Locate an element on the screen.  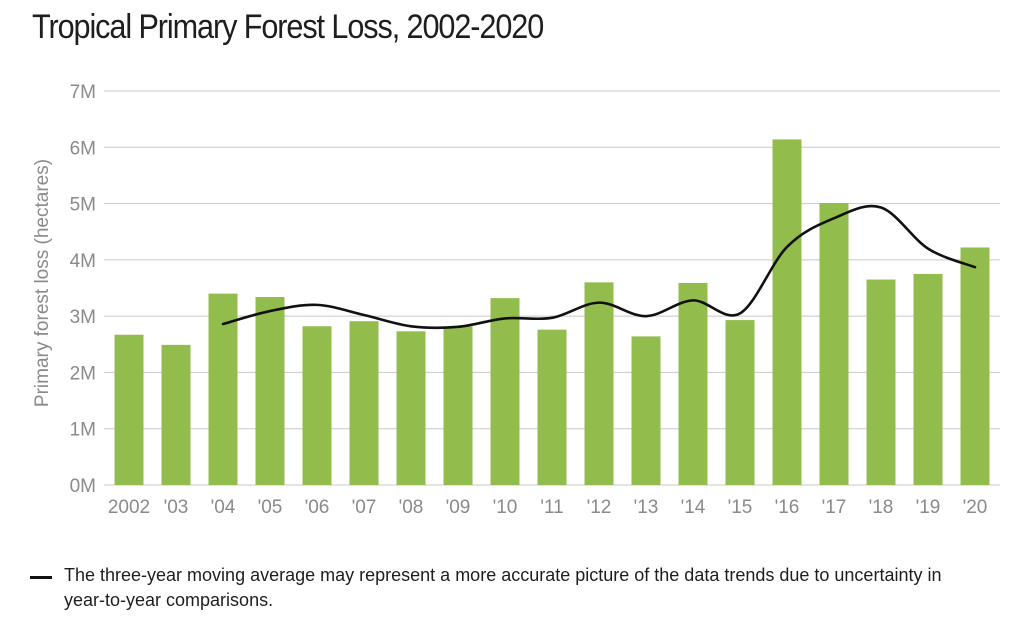
x-tick-label: '07 is located at coordinates (364, 507).